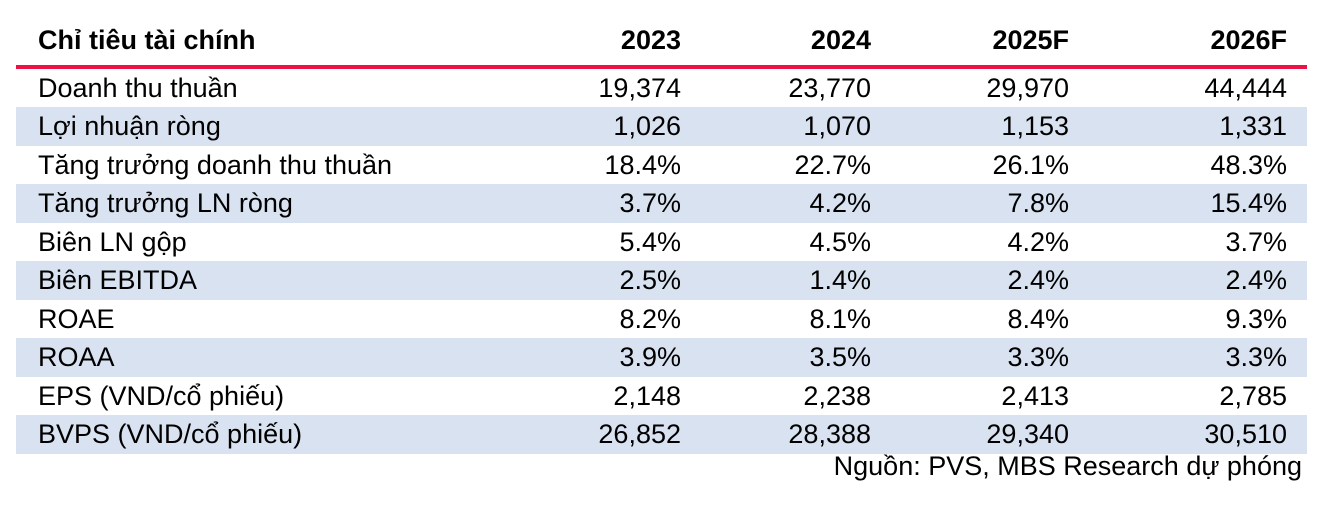 The image size is (1330, 510). What do you see at coordinates (990, 45) in the screenshot?
I see `column-header-2025f: 2025F` at bounding box center [990, 45].